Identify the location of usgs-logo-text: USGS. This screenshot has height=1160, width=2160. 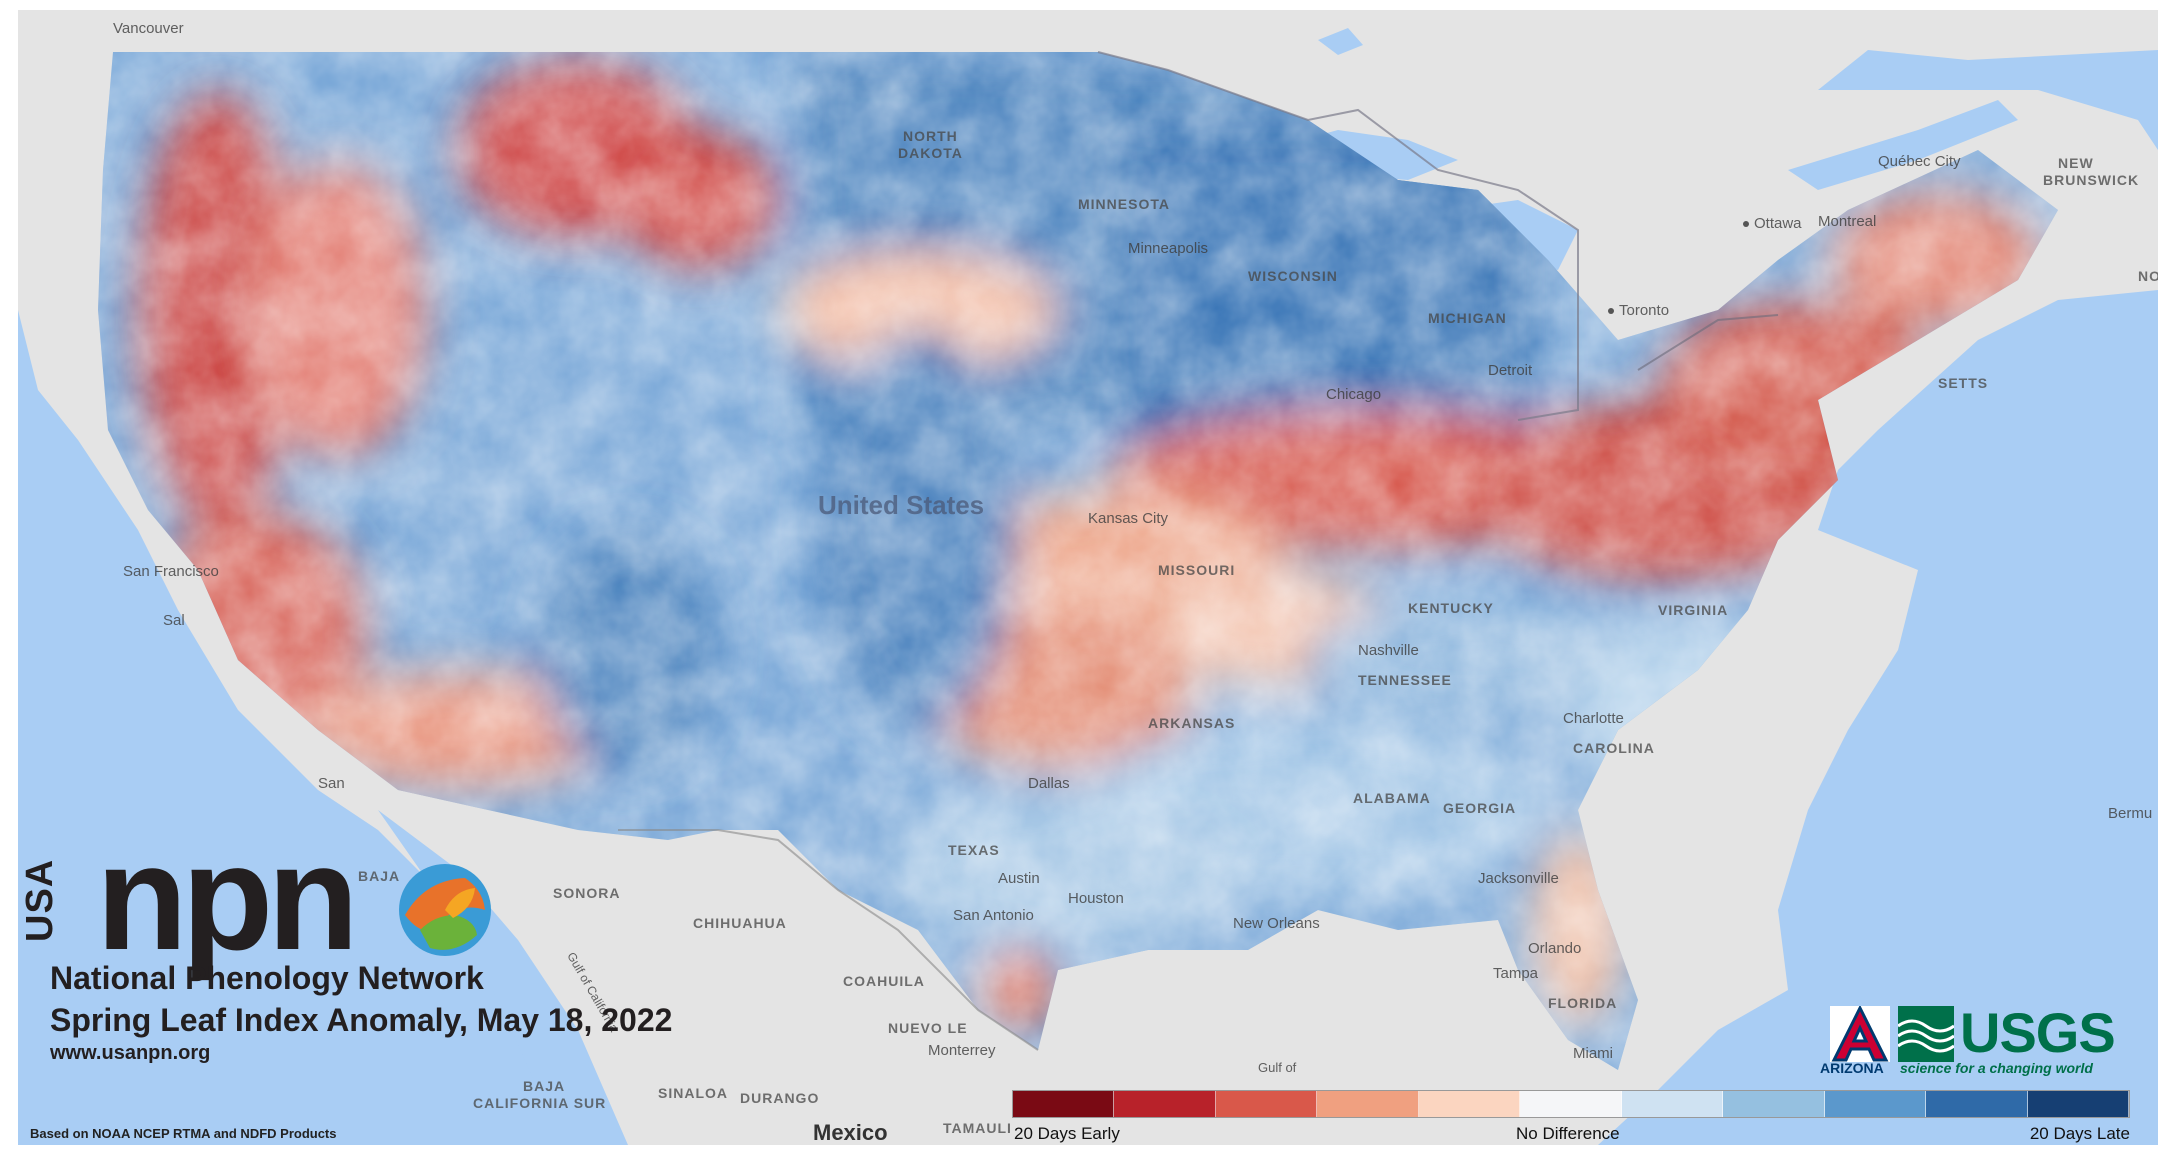
(2038, 1032).